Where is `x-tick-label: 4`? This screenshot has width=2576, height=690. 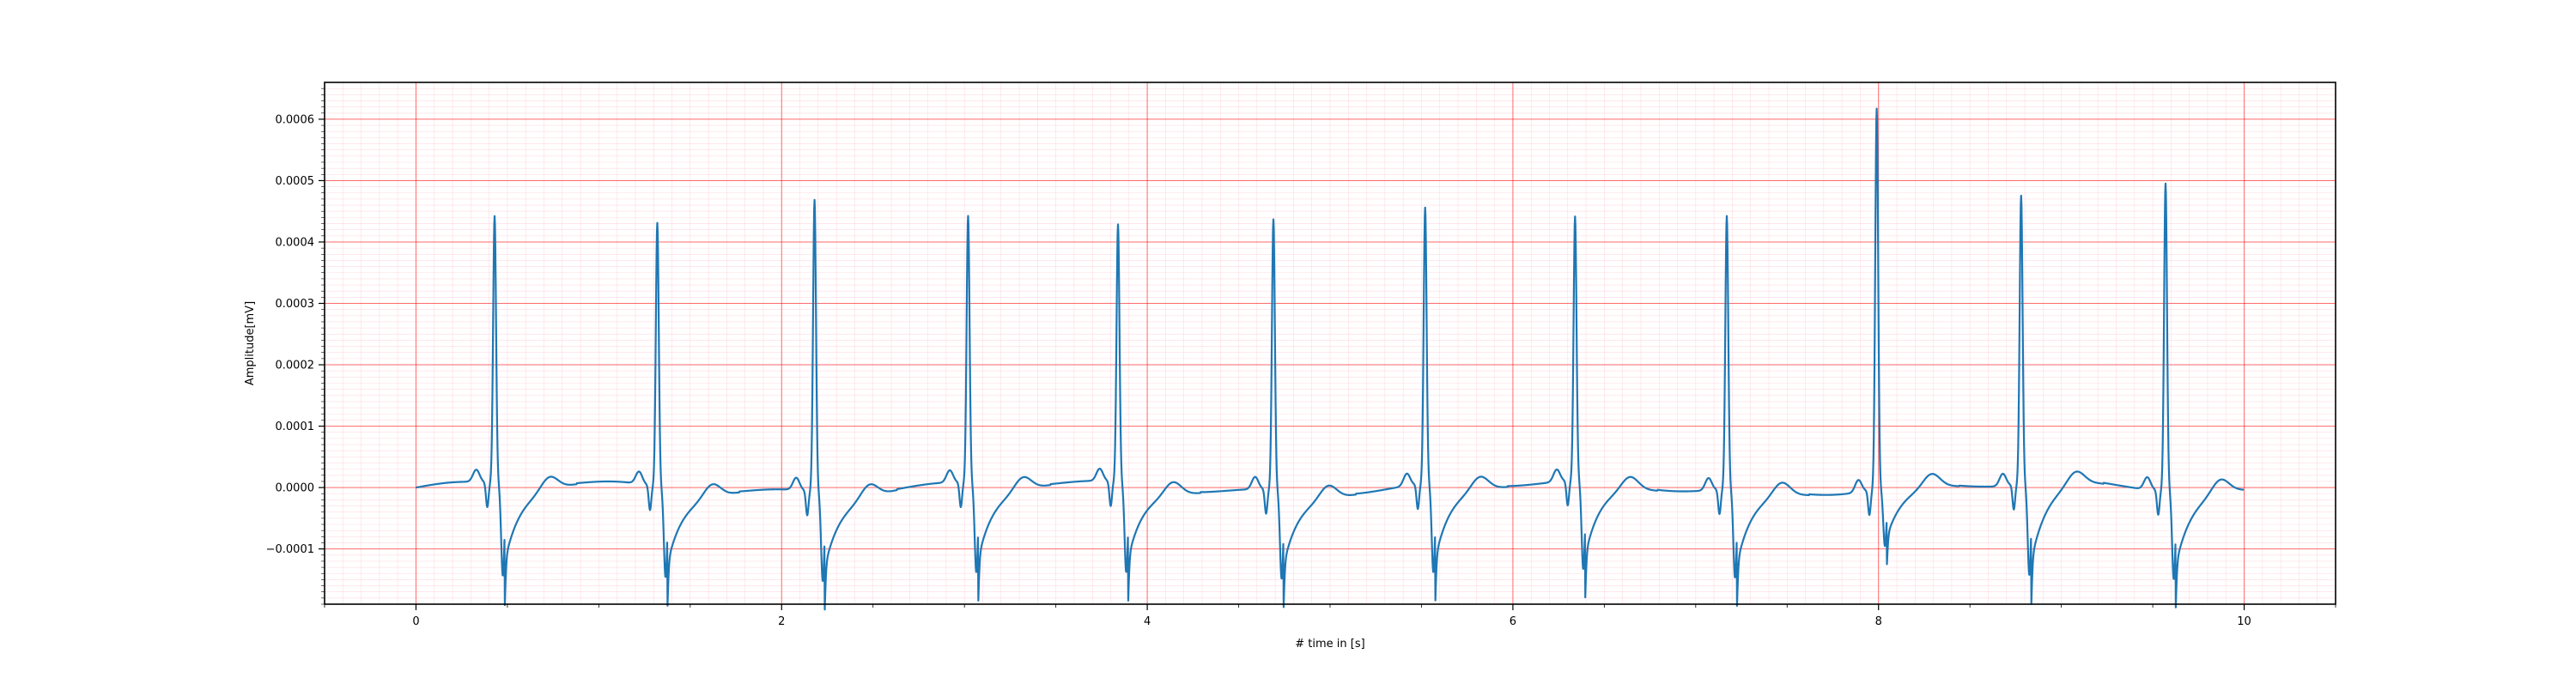
x-tick-label: 4 is located at coordinates (1147, 621).